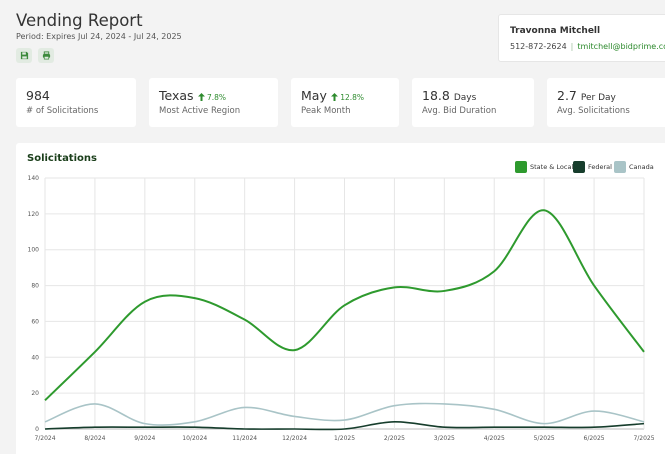 The image size is (665, 454). I want to click on legend-label: Federal, so click(600, 167).